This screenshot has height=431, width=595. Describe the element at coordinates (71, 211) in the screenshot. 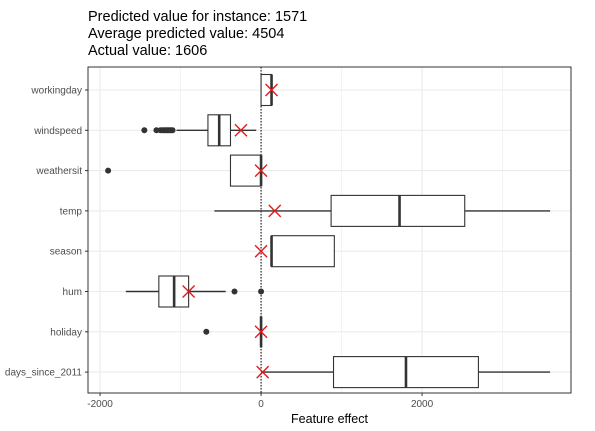

I see `y-tick-label: temp` at that location.